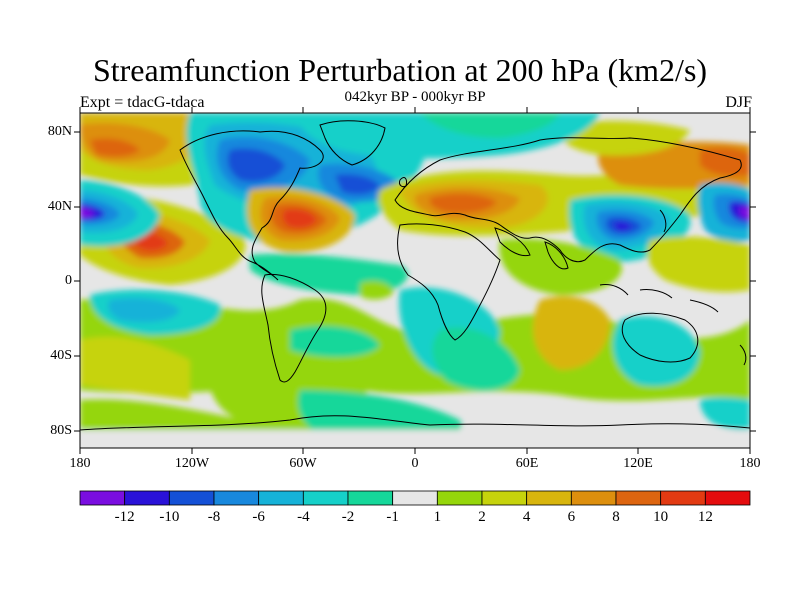  Describe the element at coordinates (738, 102) in the screenshot. I see `season-label: DJF` at that location.